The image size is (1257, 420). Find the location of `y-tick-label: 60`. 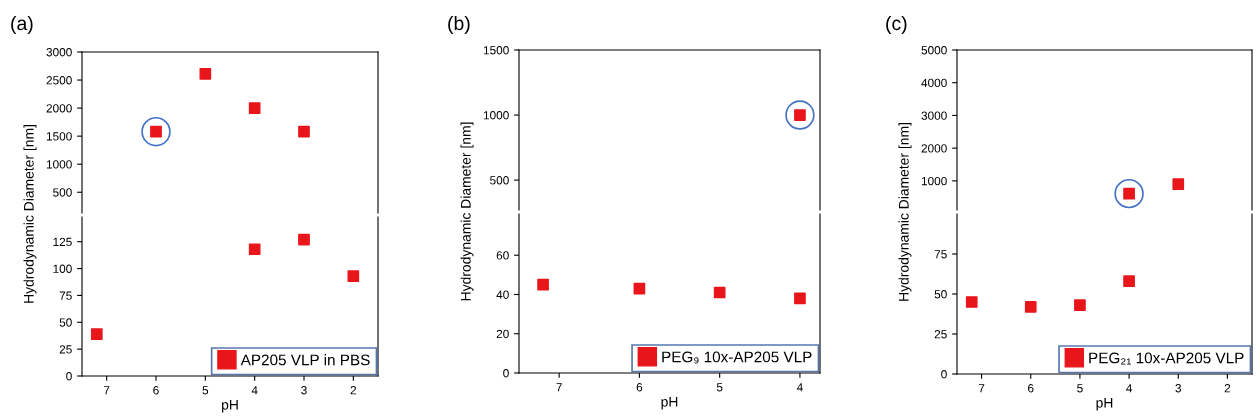

y-tick-label: 60 is located at coordinates (502, 255).